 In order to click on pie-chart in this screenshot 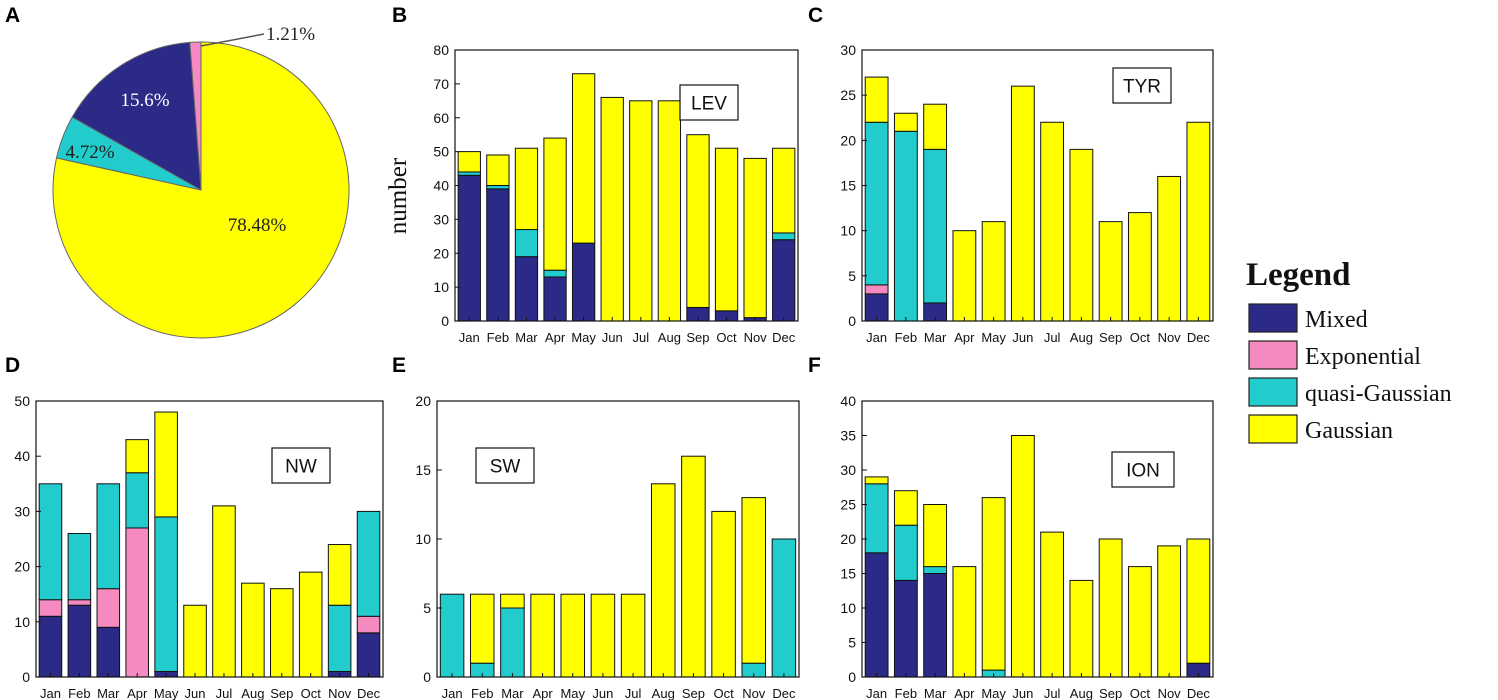, I will do `click(201, 190)`.